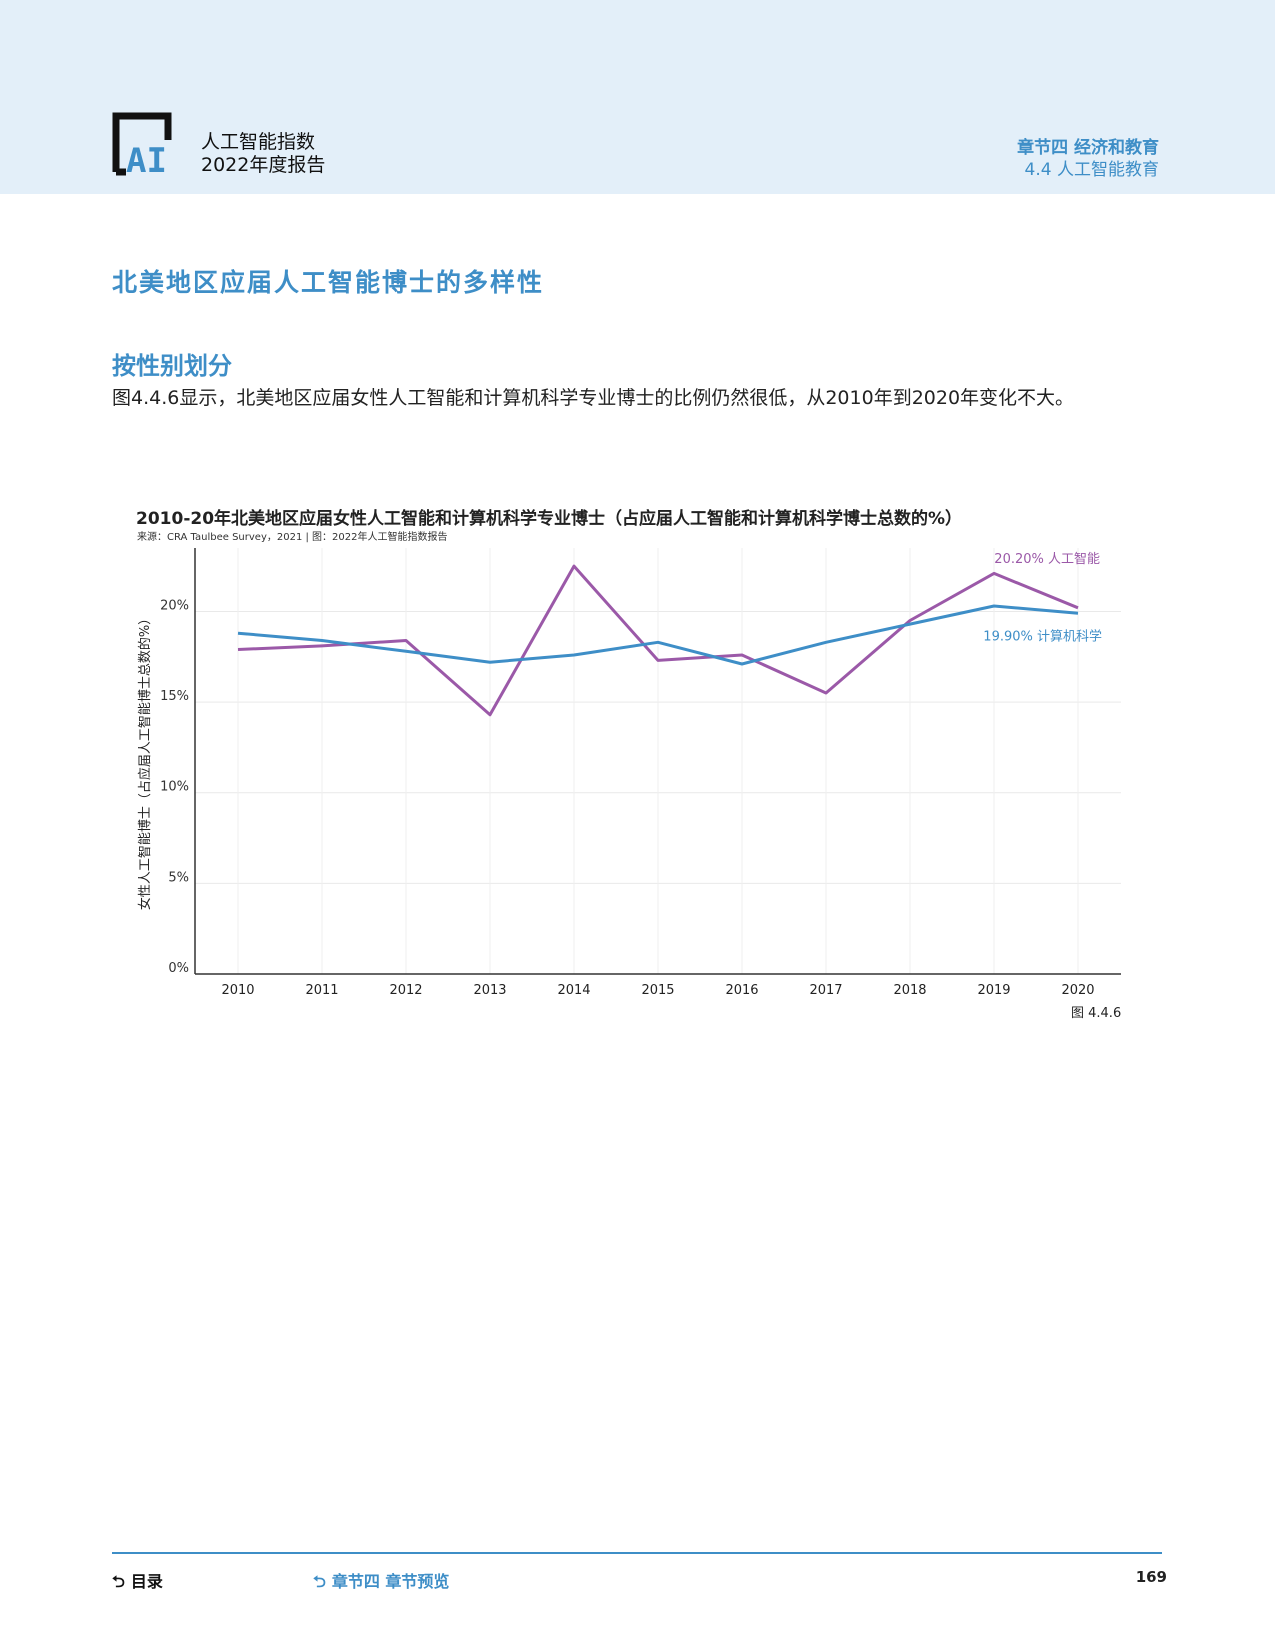  What do you see at coordinates (573, 990) in the screenshot?
I see `x-tick-label: 2014` at bounding box center [573, 990].